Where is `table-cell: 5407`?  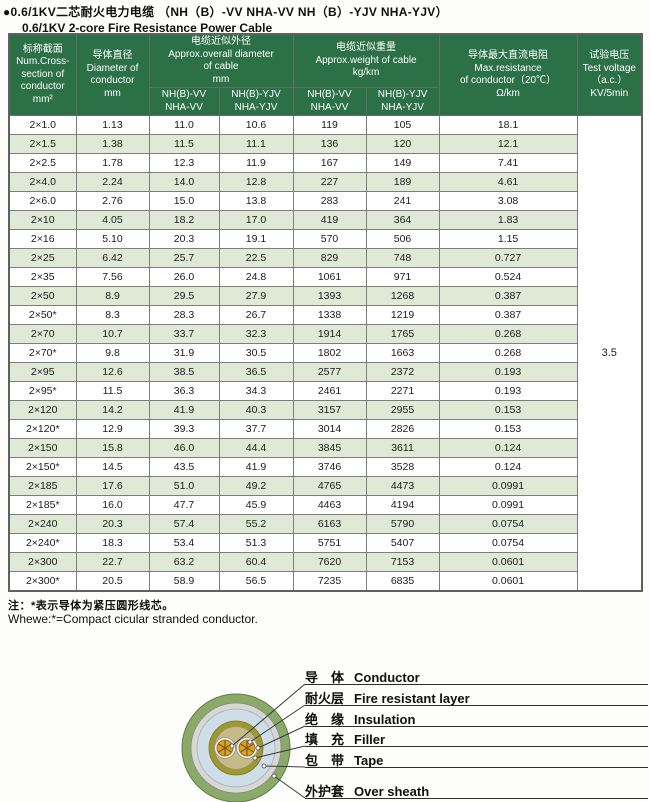 table-cell: 5407 is located at coordinates (402, 543).